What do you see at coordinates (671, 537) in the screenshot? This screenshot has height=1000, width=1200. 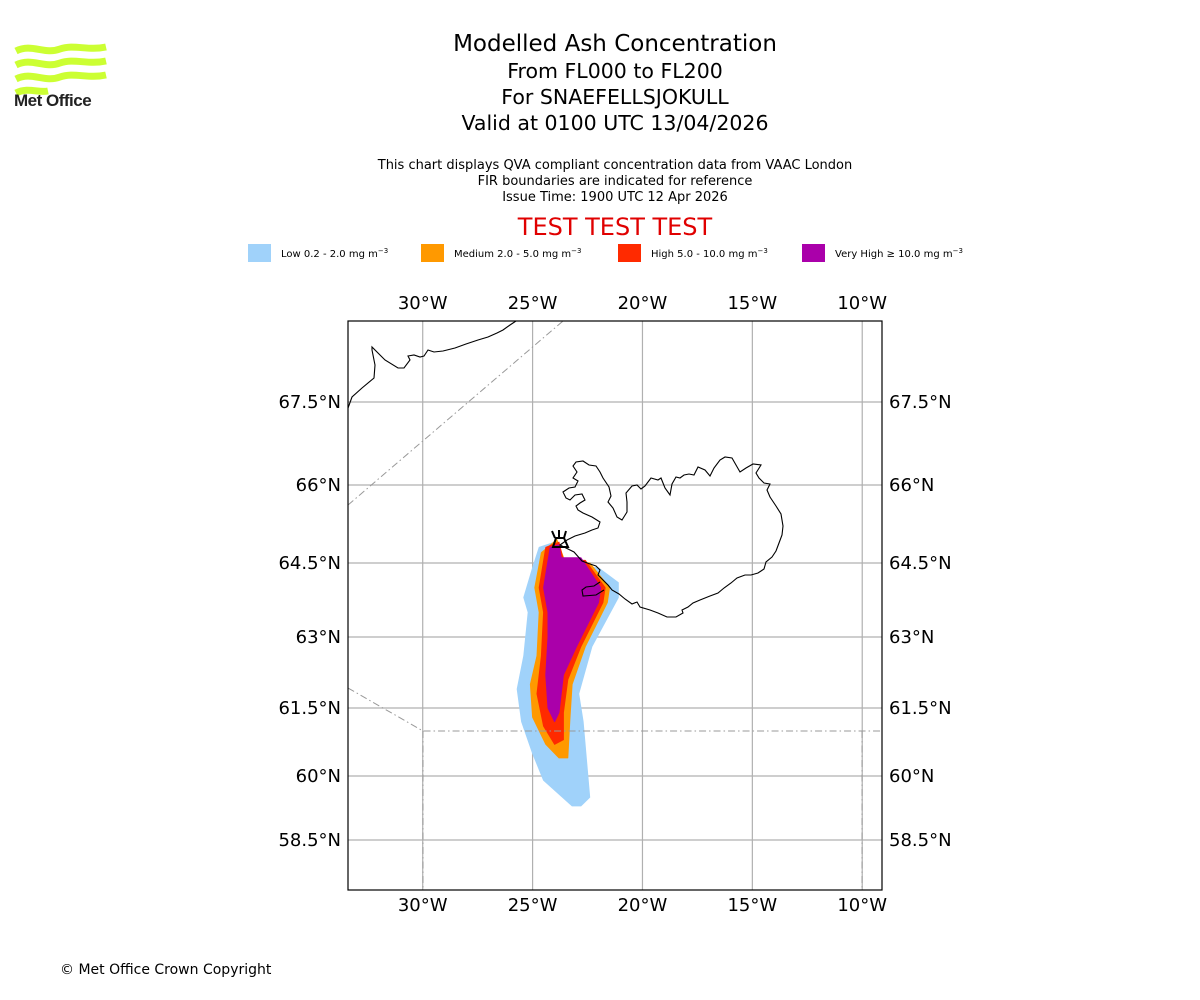 I see `iceland-coastline` at bounding box center [671, 537].